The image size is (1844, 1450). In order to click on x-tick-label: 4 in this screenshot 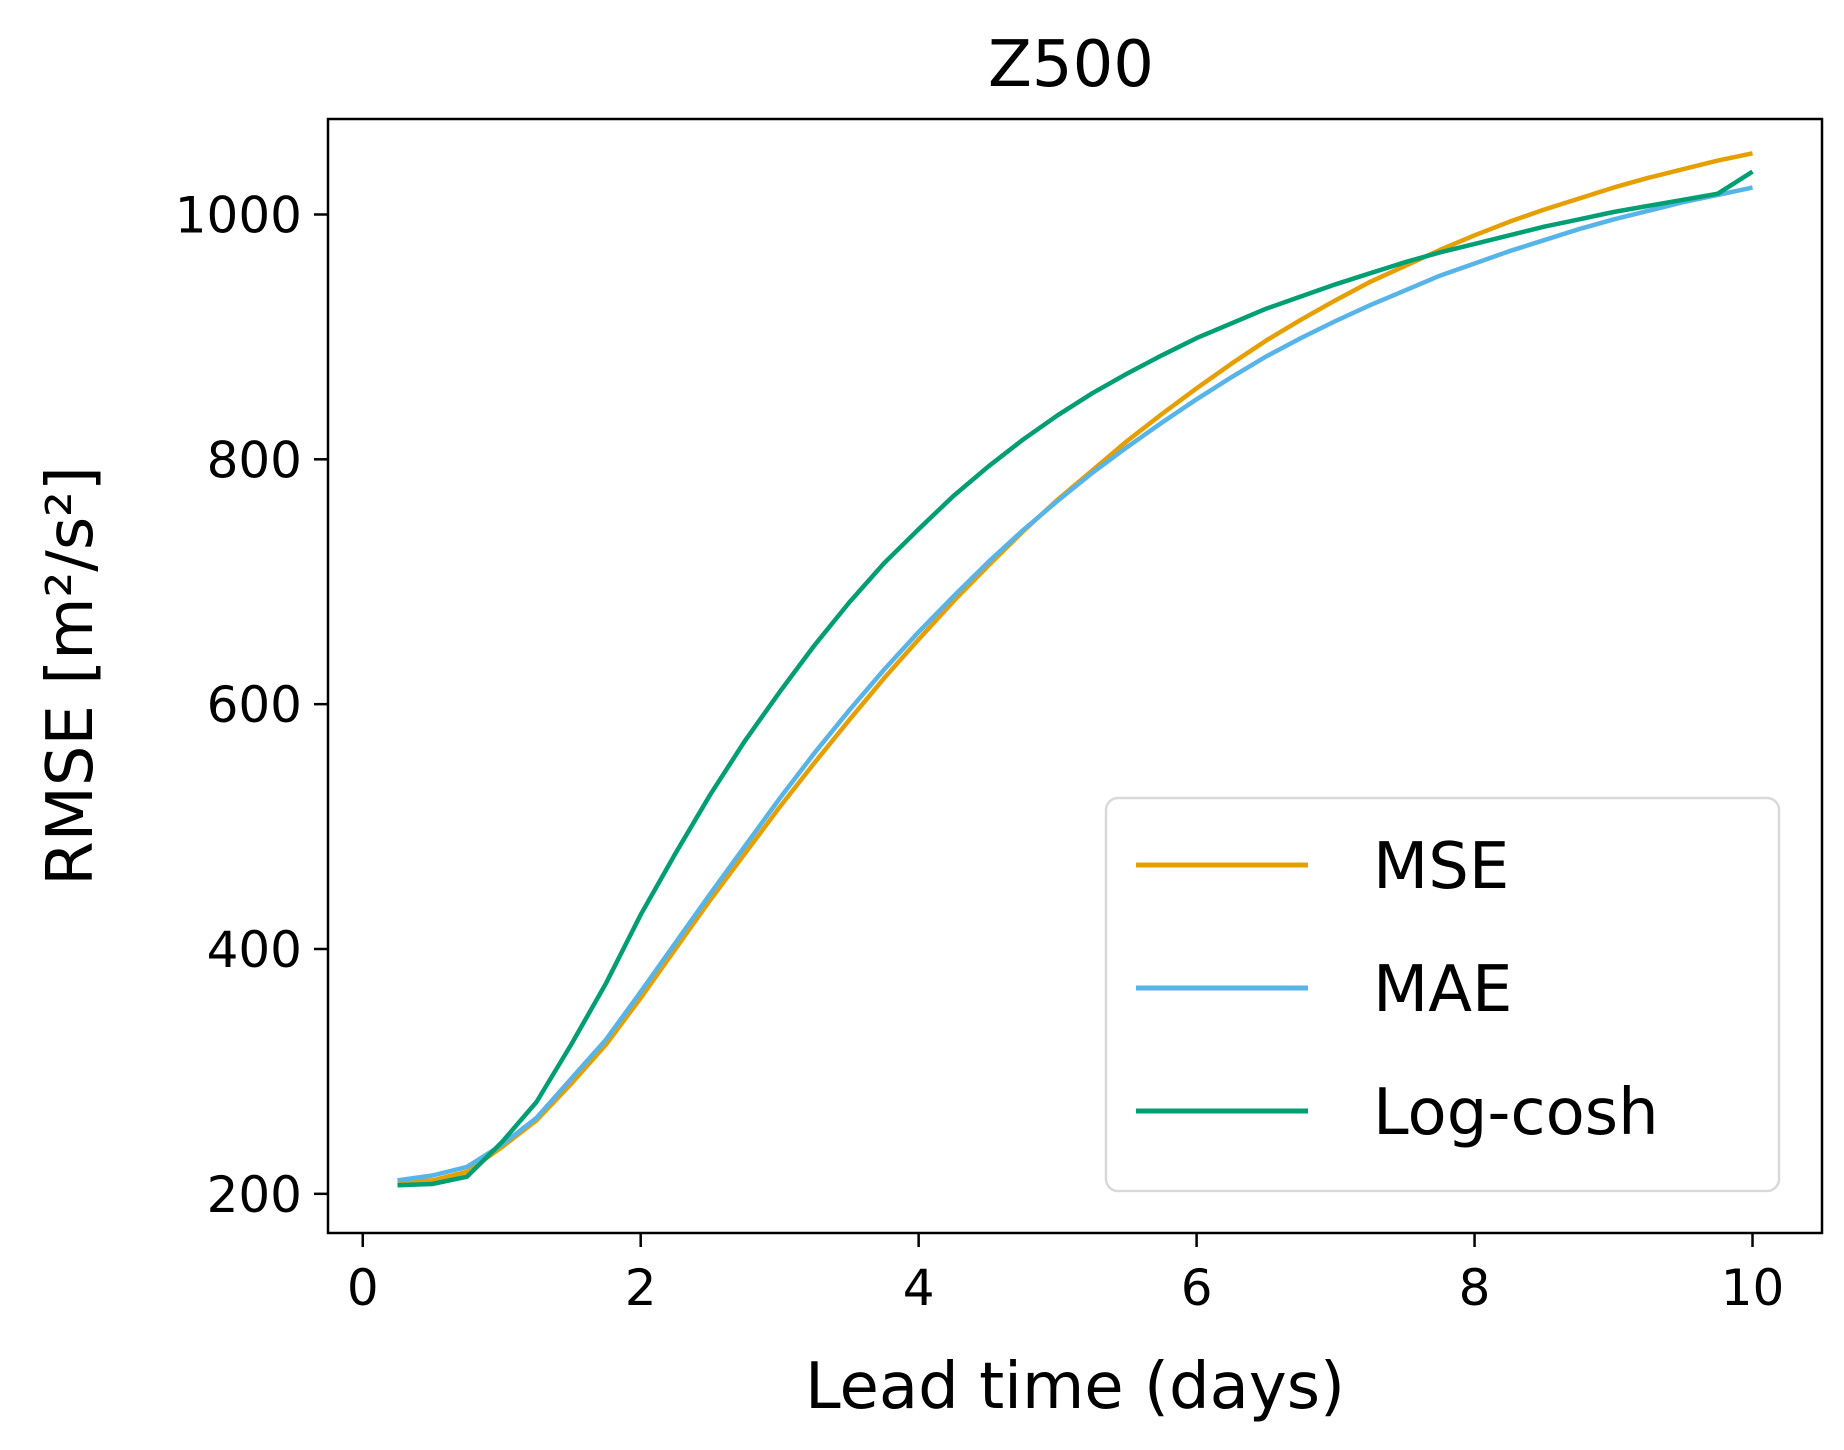, I will do `click(919, 1288)`.